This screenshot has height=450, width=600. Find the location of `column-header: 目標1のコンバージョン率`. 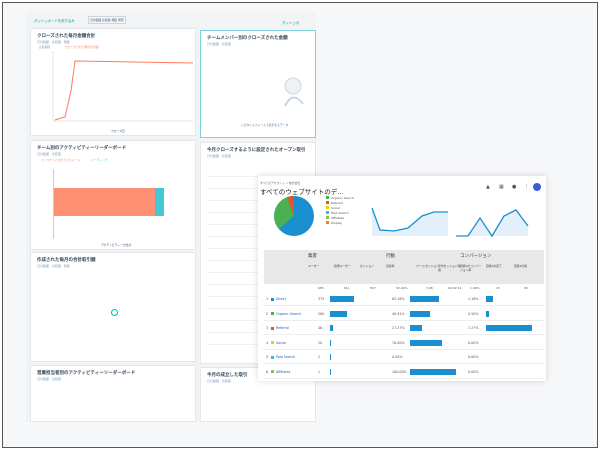

column-header: 目標1のコンバージョン率 is located at coordinates (471, 268).